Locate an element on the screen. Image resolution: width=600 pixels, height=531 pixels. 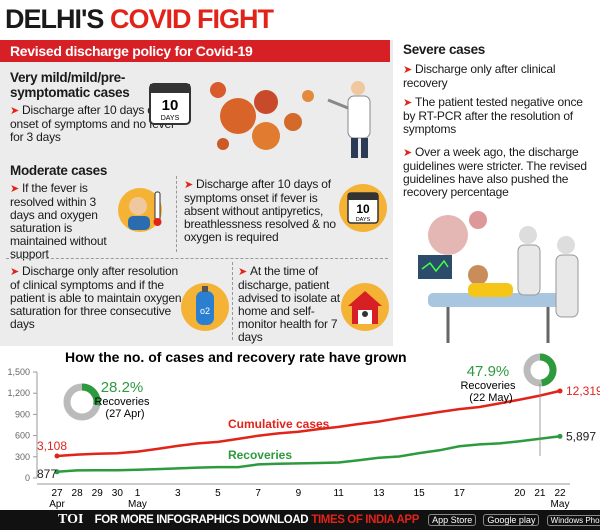
moderate-title: Moderate cases is located at coordinates (59, 170).